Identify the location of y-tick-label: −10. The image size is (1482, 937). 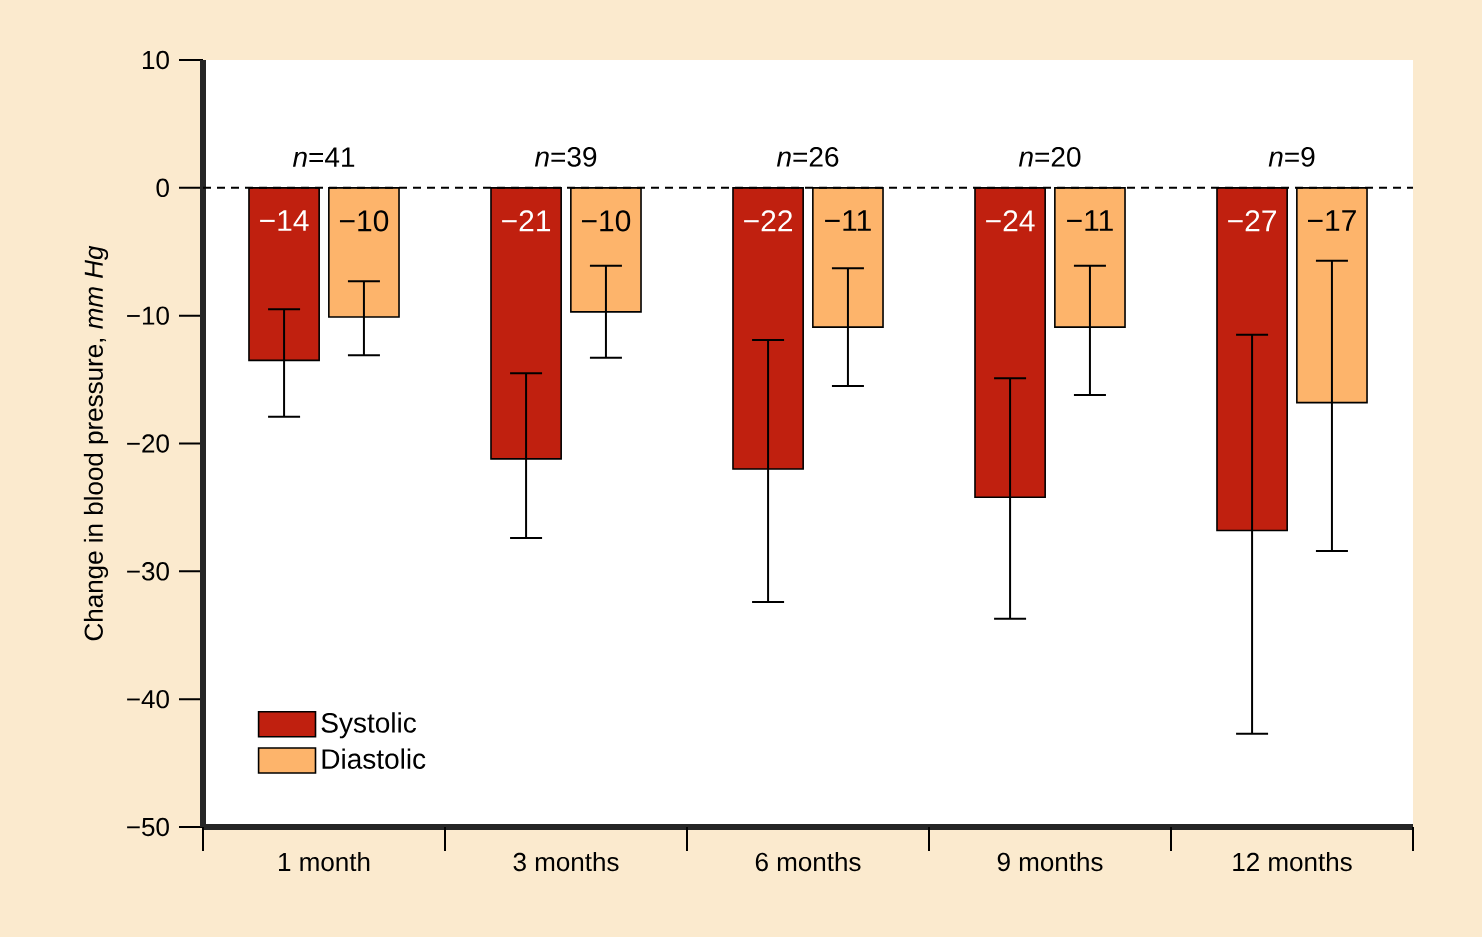
(148, 315).